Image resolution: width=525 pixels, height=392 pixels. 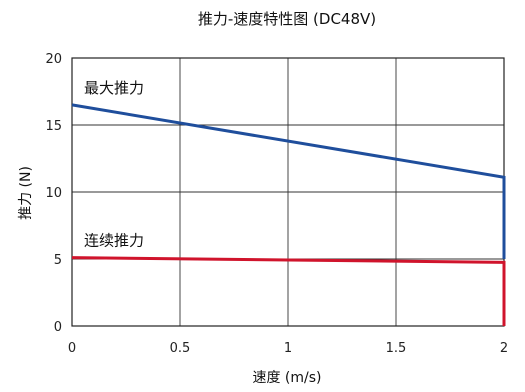 What do you see at coordinates (504, 348) in the screenshot?
I see `x-tick-label: 2` at bounding box center [504, 348].